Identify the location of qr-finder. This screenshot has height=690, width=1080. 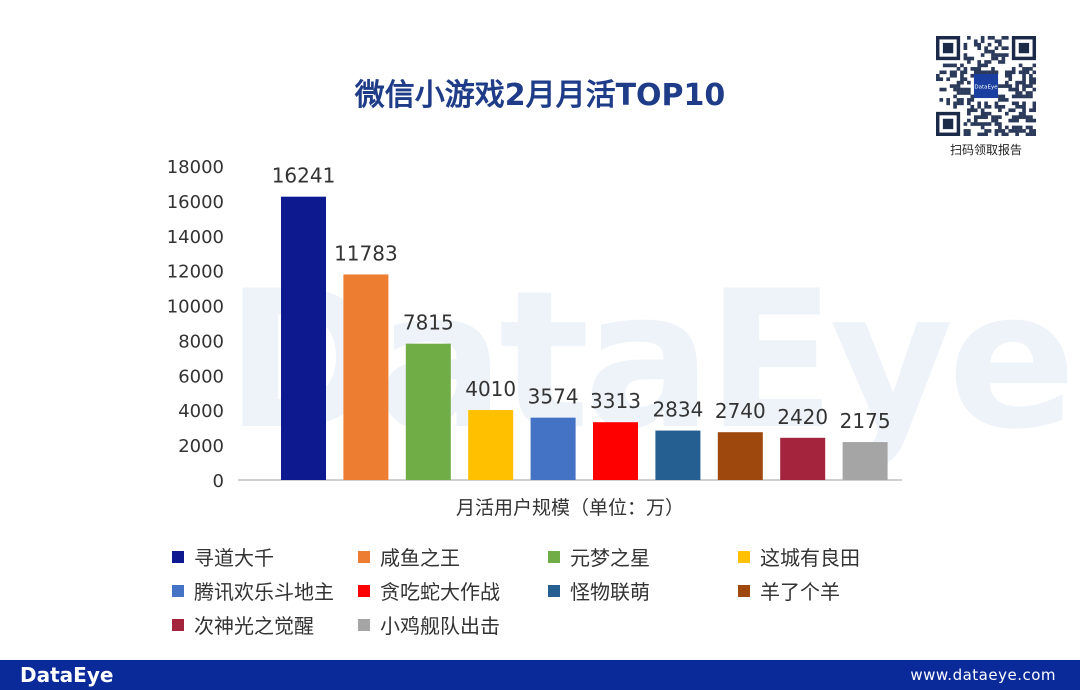
(948, 48).